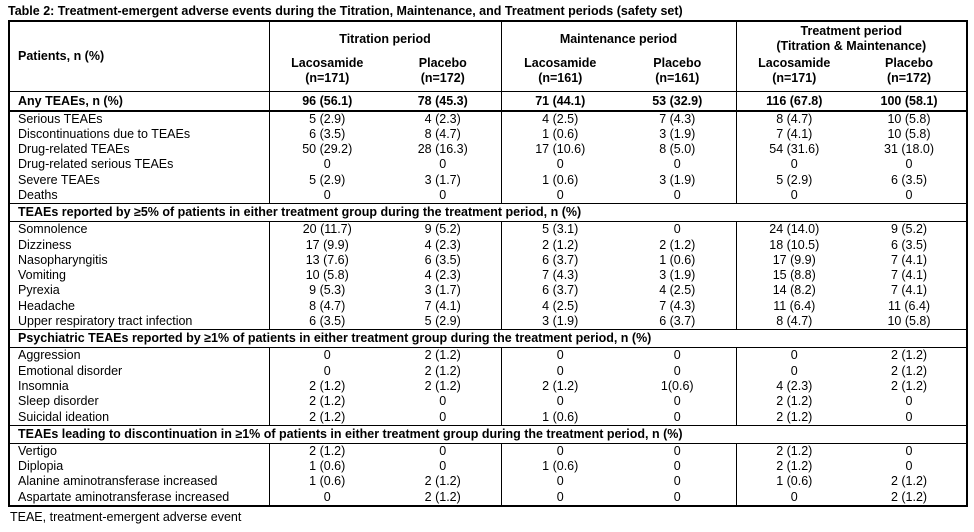 The width and height of the screenshot is (974, 532). Describe the element at coordinates (126, 517) in the screenshot. I see `table-footnote: TEAE, treatment-emergent adverse event` at that location.